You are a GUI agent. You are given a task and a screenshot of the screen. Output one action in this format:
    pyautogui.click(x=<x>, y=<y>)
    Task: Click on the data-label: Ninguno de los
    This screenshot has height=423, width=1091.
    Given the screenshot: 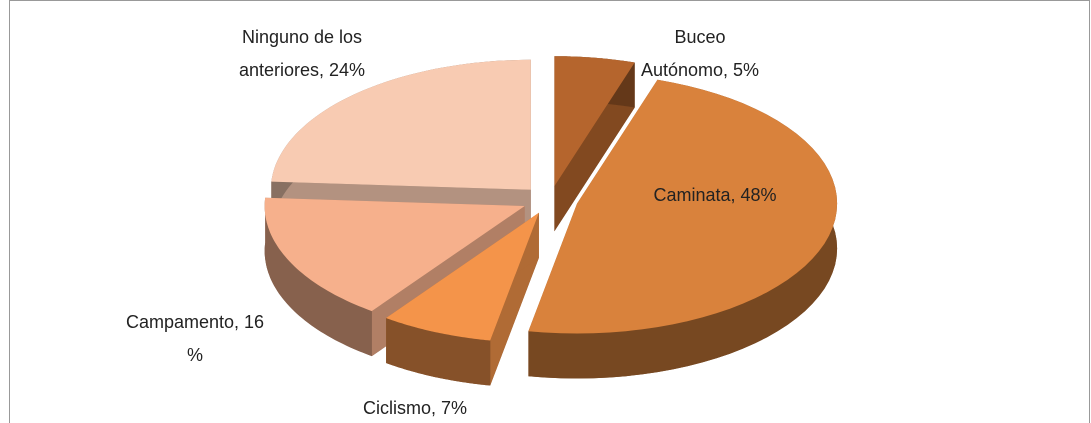 What is the action you would take?
    pyautogui.click(x=302, y=37)
    